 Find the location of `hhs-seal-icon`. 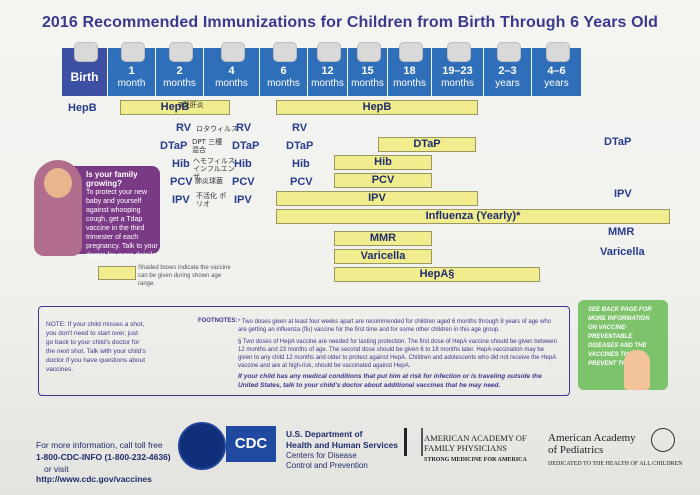

hhs-seal-icon is located at coordinates (202, 446).